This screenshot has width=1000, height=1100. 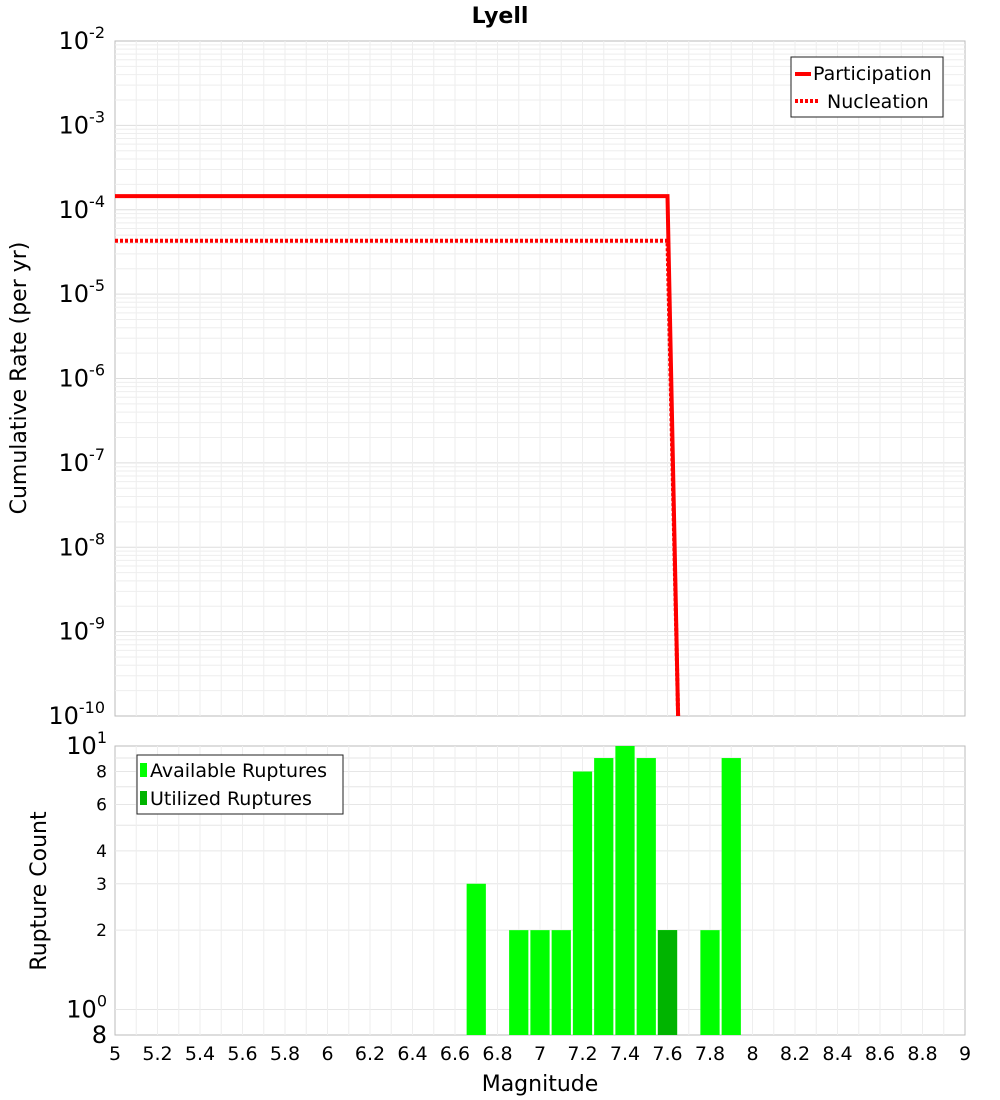 What do you see at coordinates (143, 798) in the screenshot?
I see `utilized-legend-swatch` at bounding box center [143, 798].